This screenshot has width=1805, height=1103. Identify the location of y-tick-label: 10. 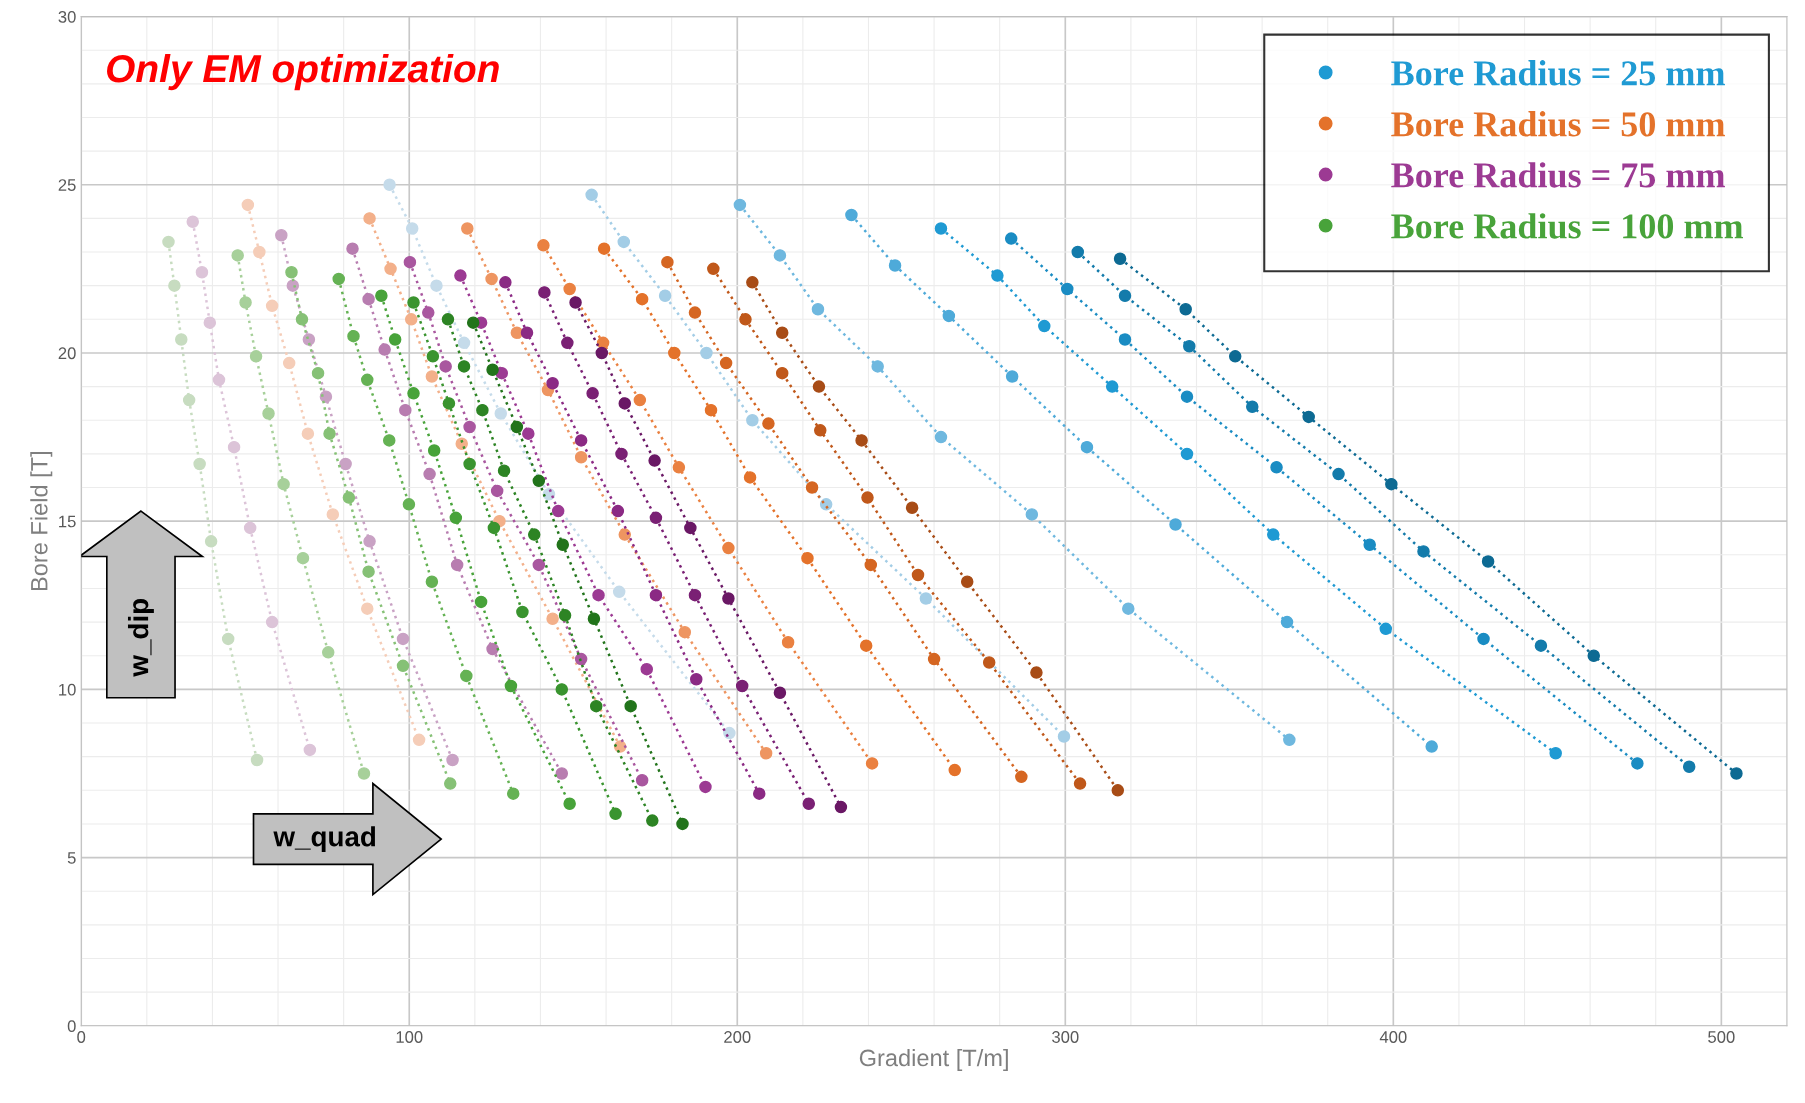
(67, 689).